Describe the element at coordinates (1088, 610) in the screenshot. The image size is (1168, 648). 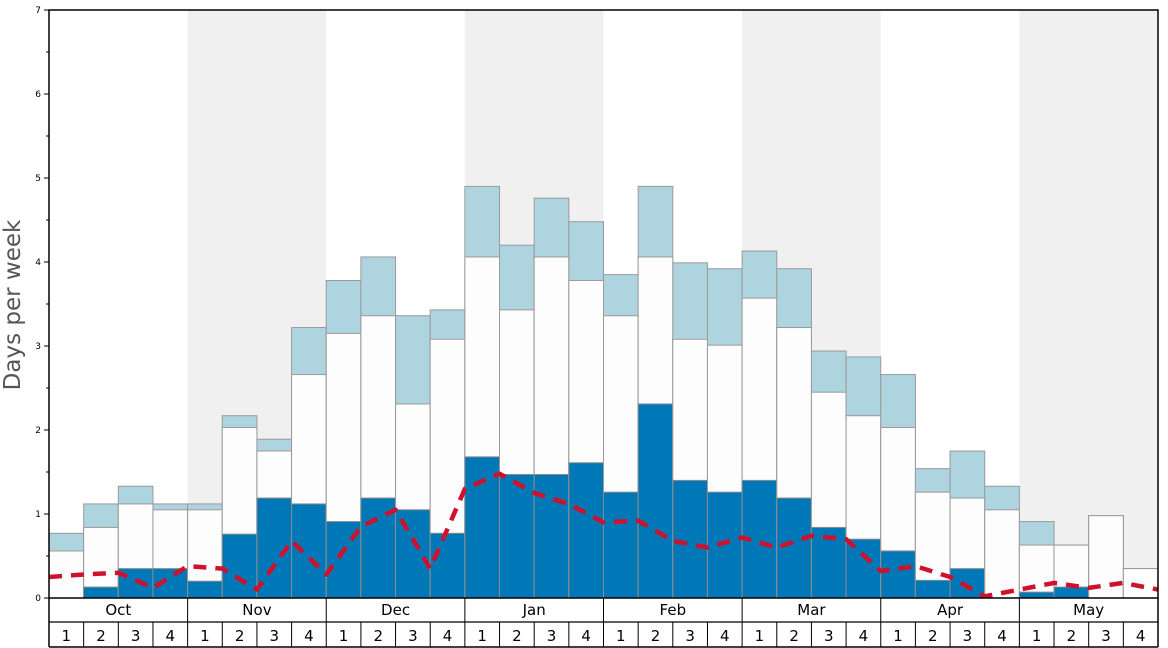
I see `month-label-may: May` at that location.